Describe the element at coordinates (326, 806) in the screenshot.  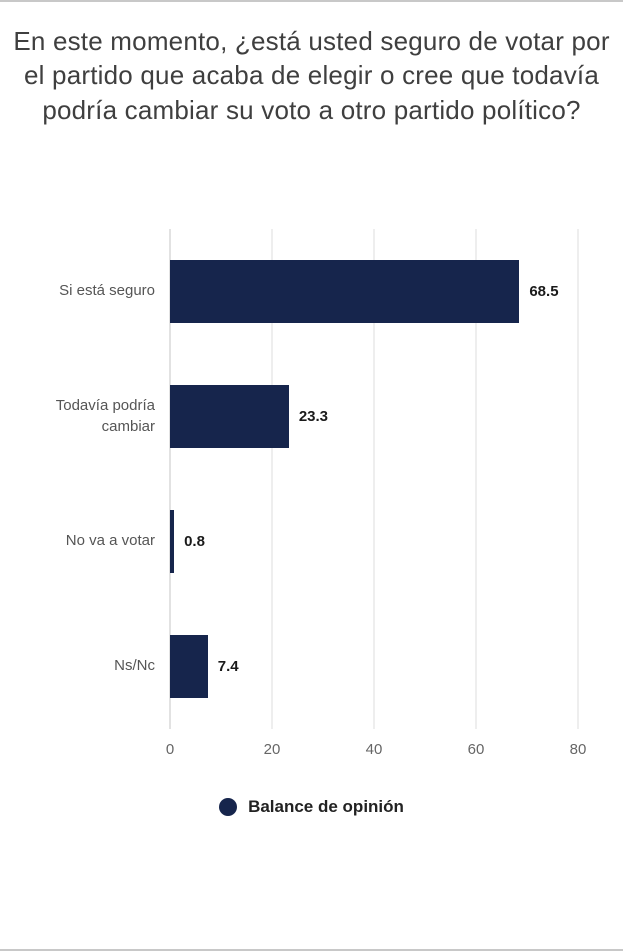
I see `legend-label: Balance de opinión` at that location.